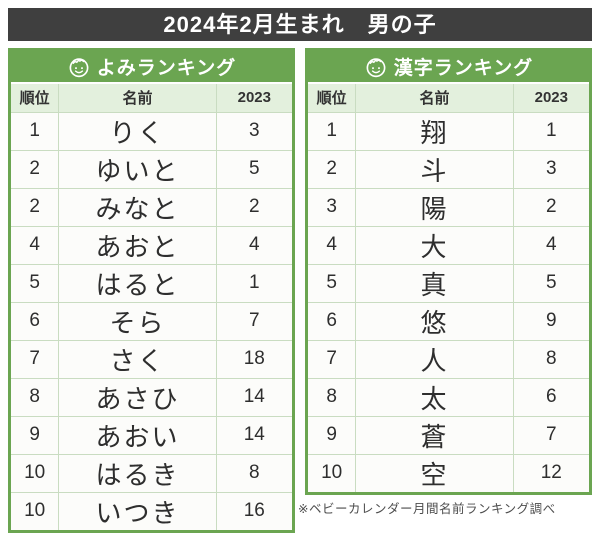 The height and width of the screenshot is (533, 600). What do you see at coordinates (550, 472) in the screenshot?
I see `prev-year-cell: 12` at bounding box center [550, 472].